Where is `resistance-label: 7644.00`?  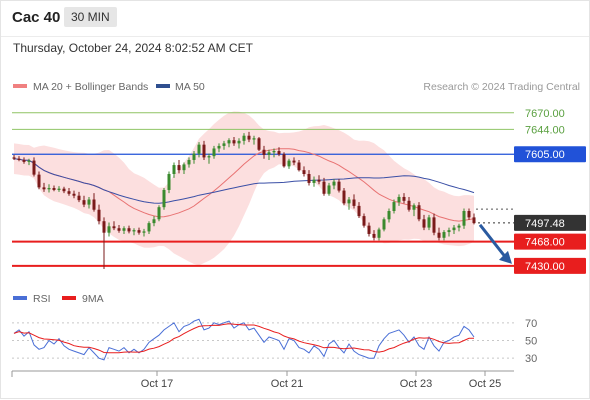
resistance-label: 7644.00 is located at coordinates (545, 130).